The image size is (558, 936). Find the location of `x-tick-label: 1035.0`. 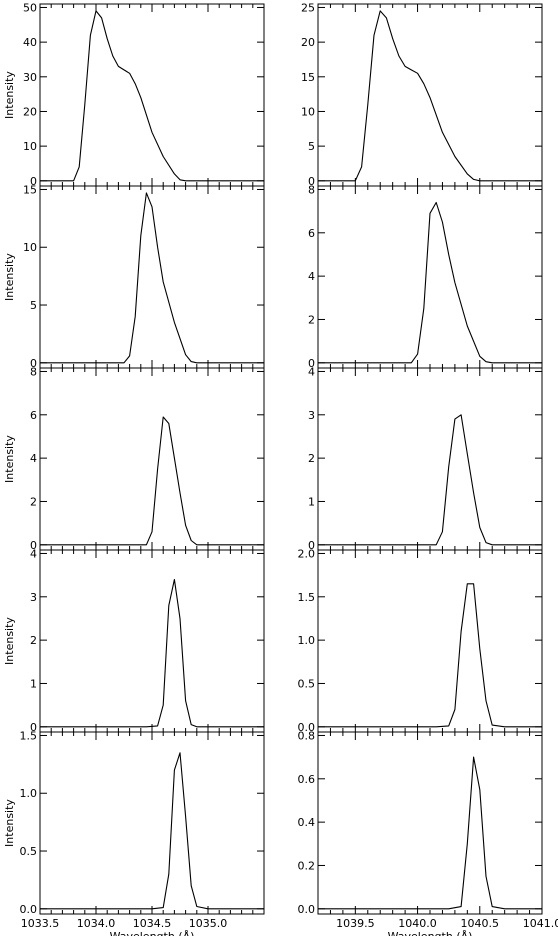

x-tick-label: 1035.0 is located at coordinates (208, 923).